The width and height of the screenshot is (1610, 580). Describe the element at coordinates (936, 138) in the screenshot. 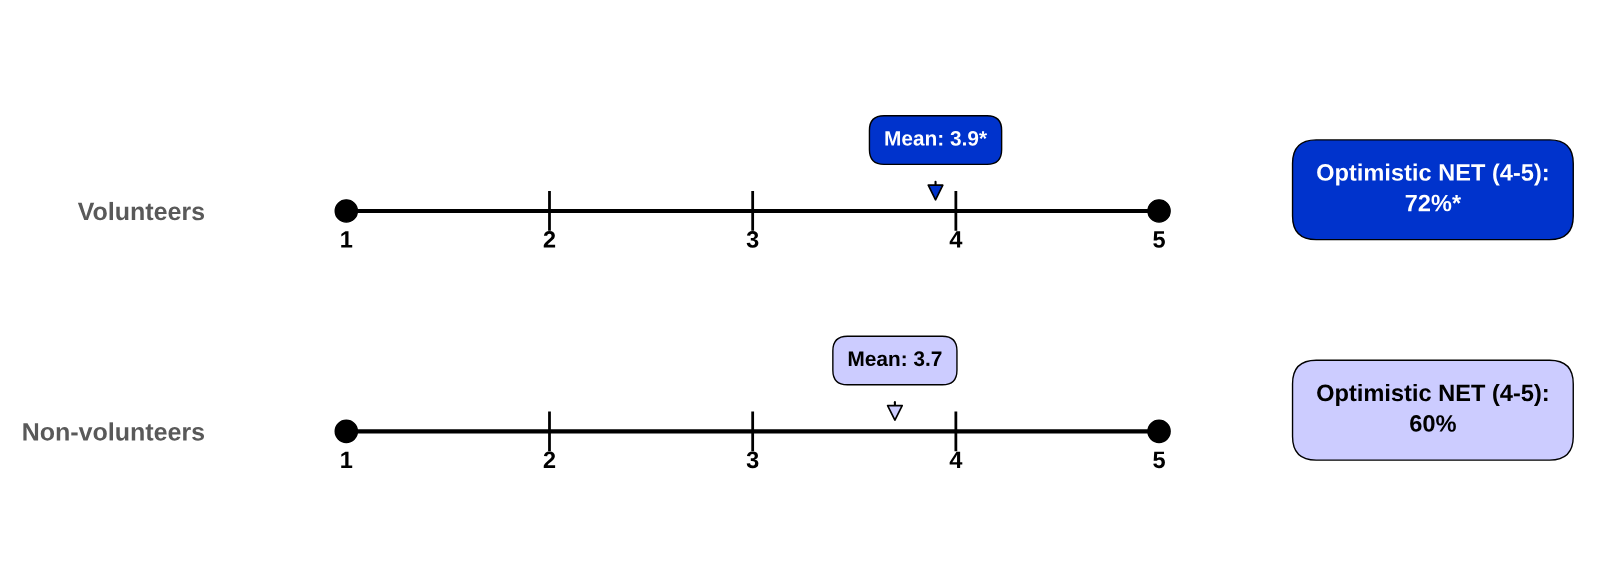

I see `data-label: Mean: 3.9*` at that location.